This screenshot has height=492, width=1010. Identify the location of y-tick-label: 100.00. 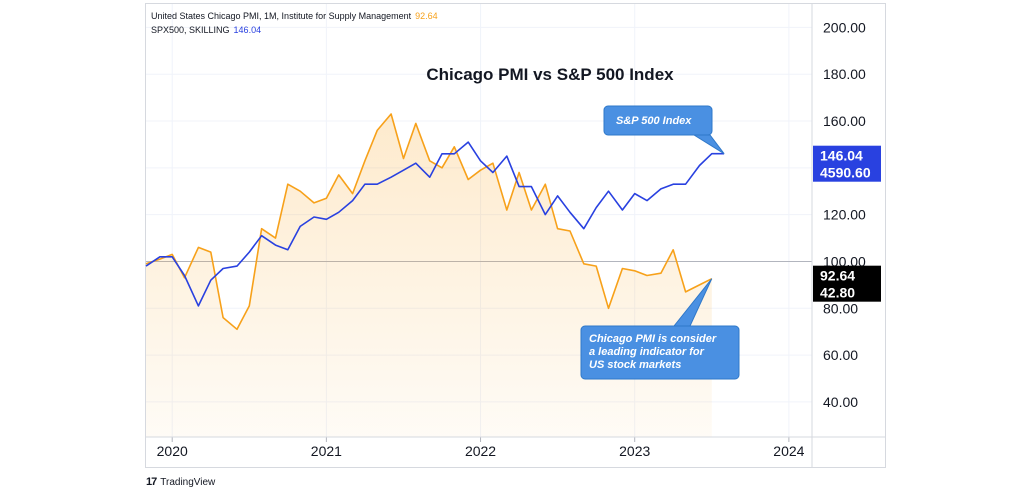
(844, 261).